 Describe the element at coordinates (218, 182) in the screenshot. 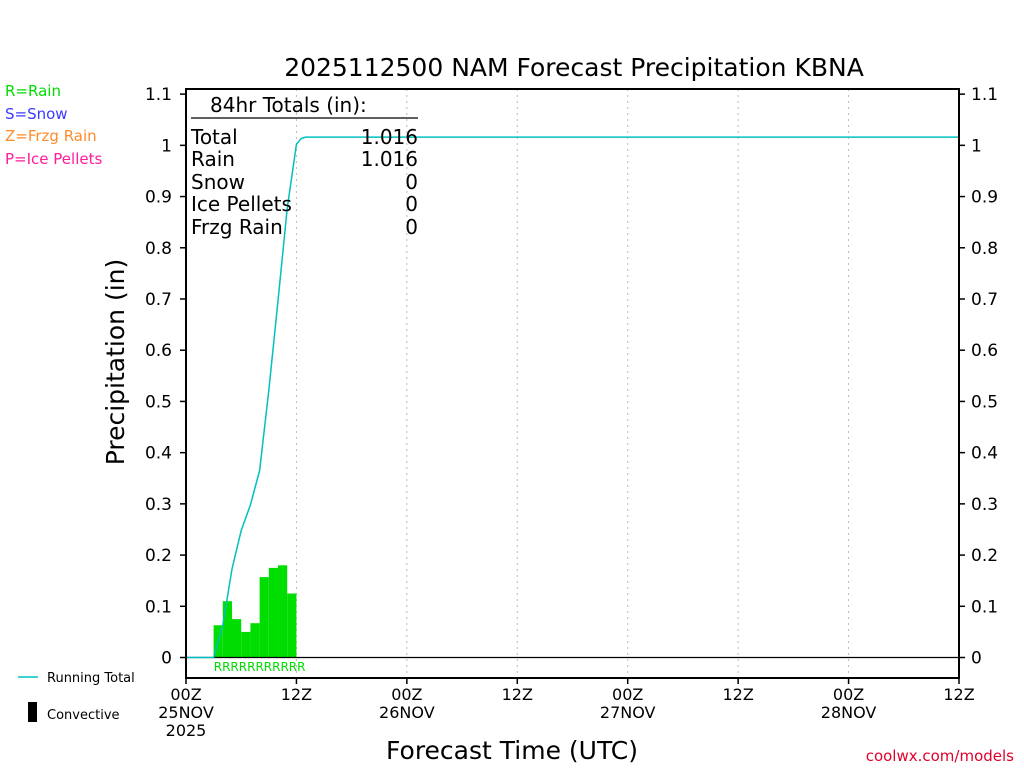

I see `totals-label-snow: Snow` at that location.